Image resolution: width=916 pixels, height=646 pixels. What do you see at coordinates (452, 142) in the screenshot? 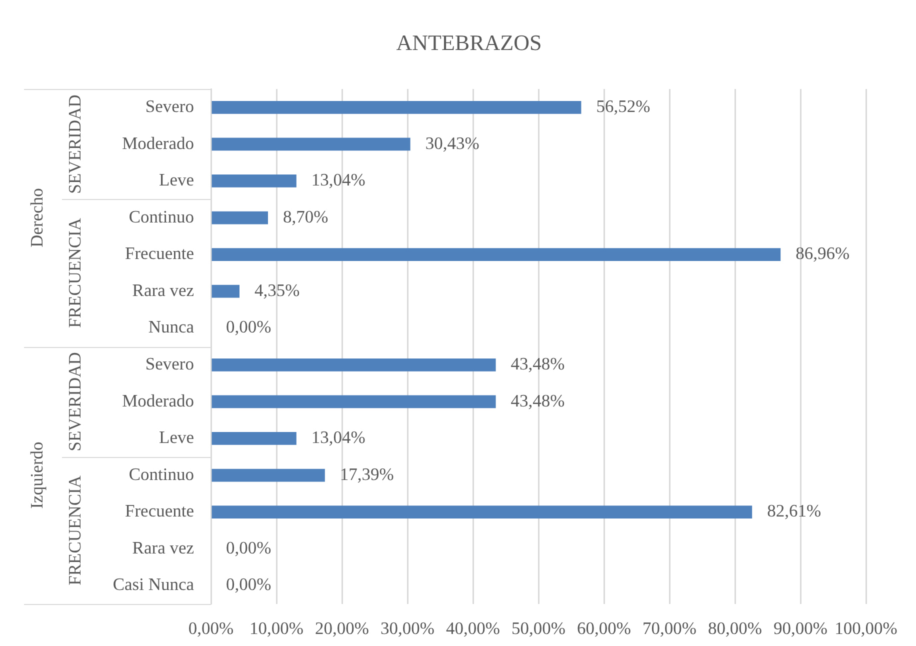
I see `data-label: 30,43%` at bounding box center [452, 142].